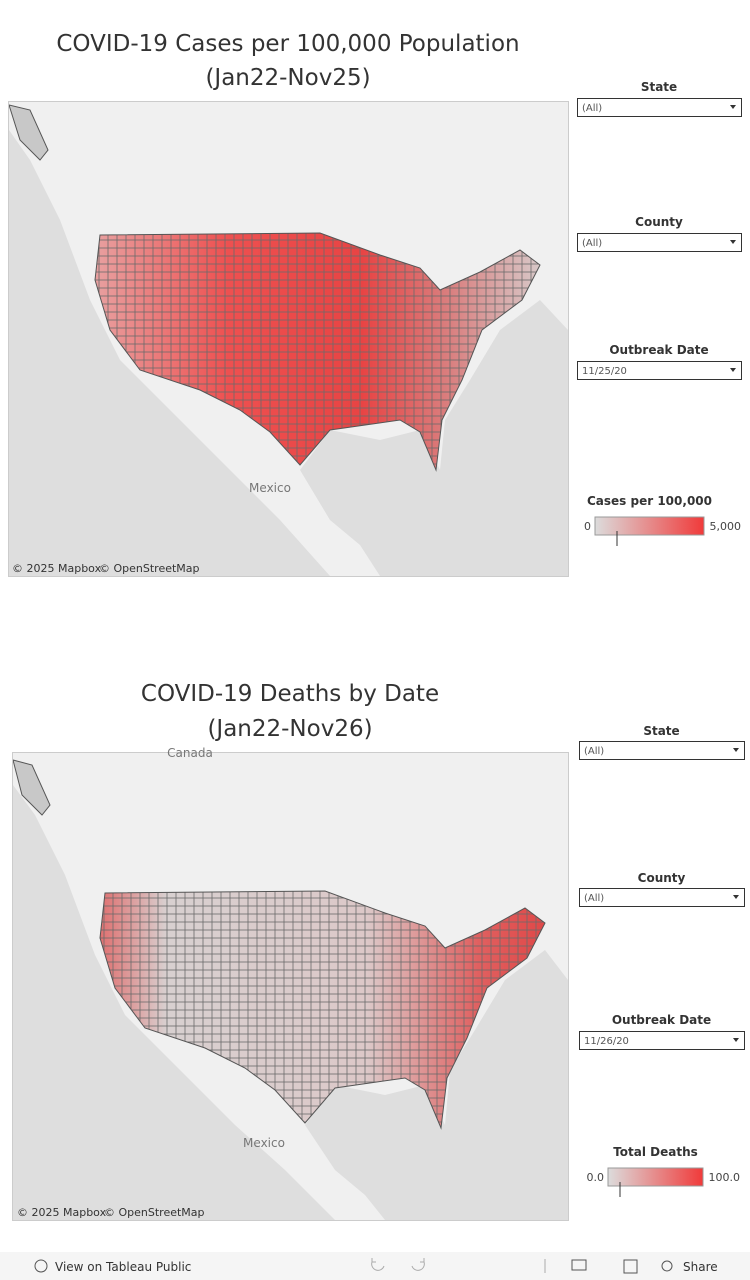 The image size is (750, 1280). I want to click on dashboard-title: (Jan22-Nov26), so click(289, 729).